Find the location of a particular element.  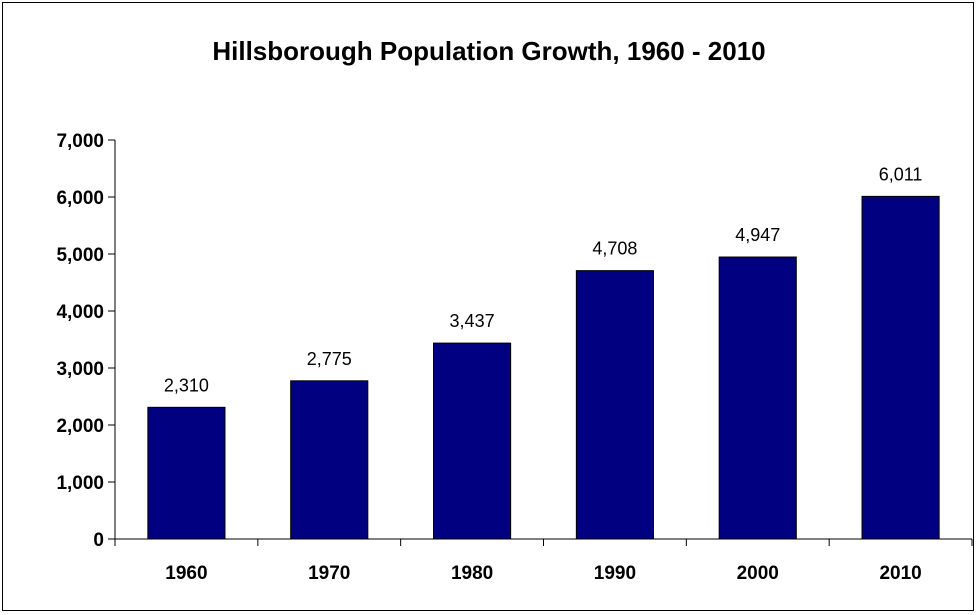

y-tick-label: 5,000 is located at coordinates (80, 255).